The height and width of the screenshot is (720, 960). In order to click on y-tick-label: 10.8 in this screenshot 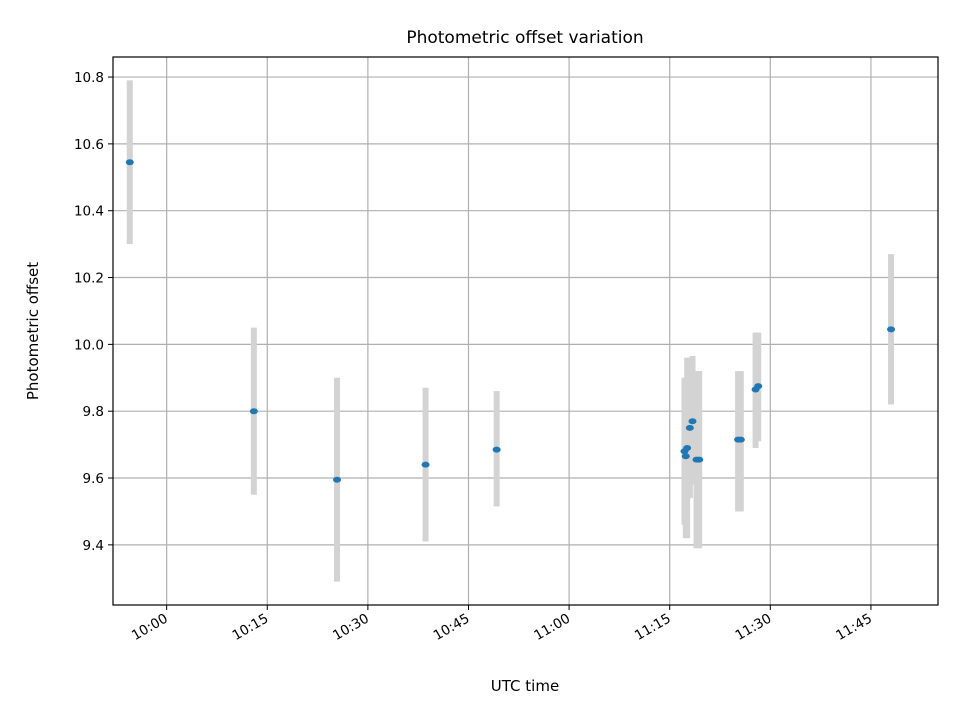, I will do `click(89, 78)`.